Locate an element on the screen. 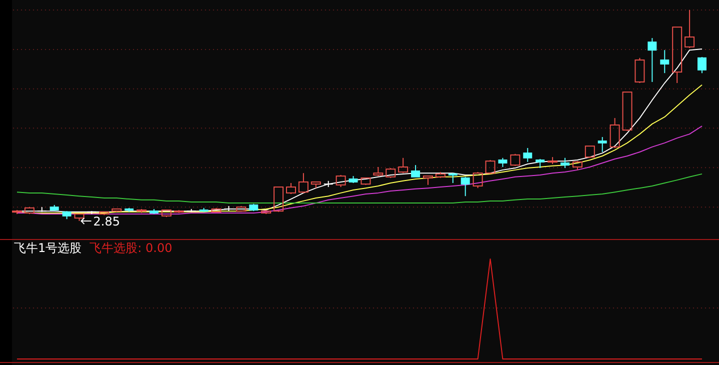 The width and height of the screenshot is (719, 365). annotation: 2.85 is located at coordinates (106, 221).